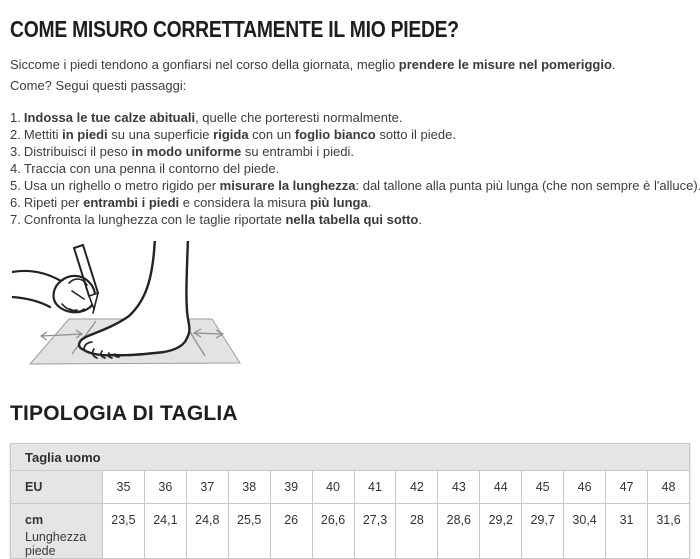 This screenshot has height=559, width=700. Describe the element at coordinates (459, 487) in the screenshot. I see `eu-size-cell: 43` at that location.